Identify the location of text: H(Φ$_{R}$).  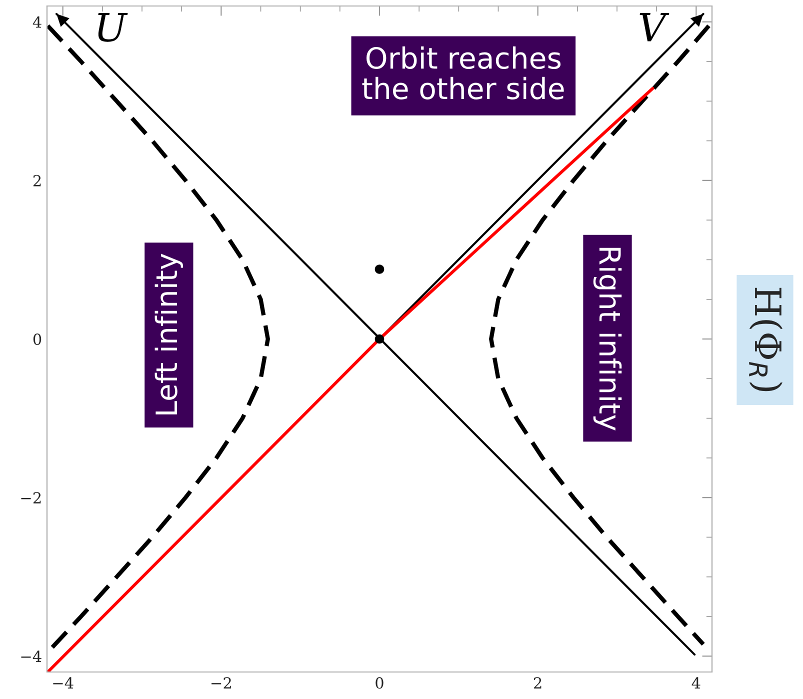
(765, 340).